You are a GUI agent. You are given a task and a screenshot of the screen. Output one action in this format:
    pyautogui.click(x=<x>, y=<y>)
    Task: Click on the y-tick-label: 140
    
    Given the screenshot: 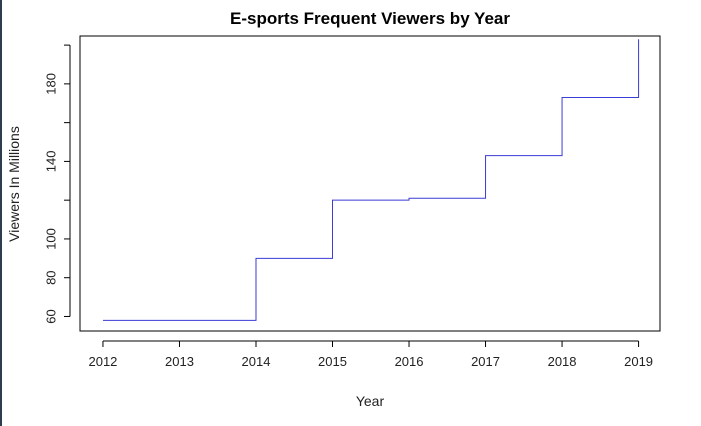 What is the action you would take?
    pyautogui.click(x=51, y=162)
    